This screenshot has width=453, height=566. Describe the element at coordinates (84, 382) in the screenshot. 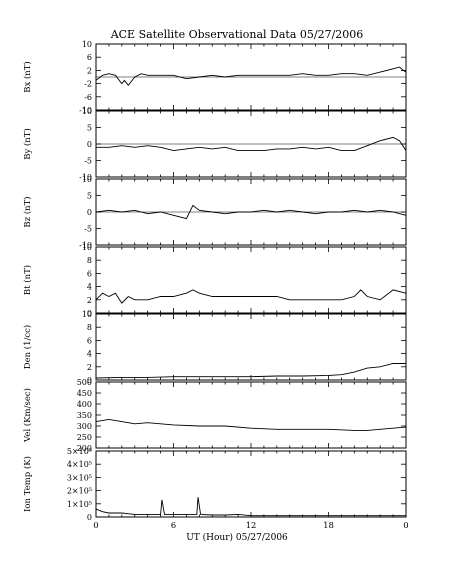

I see `y-tick-label: 500` at that location.